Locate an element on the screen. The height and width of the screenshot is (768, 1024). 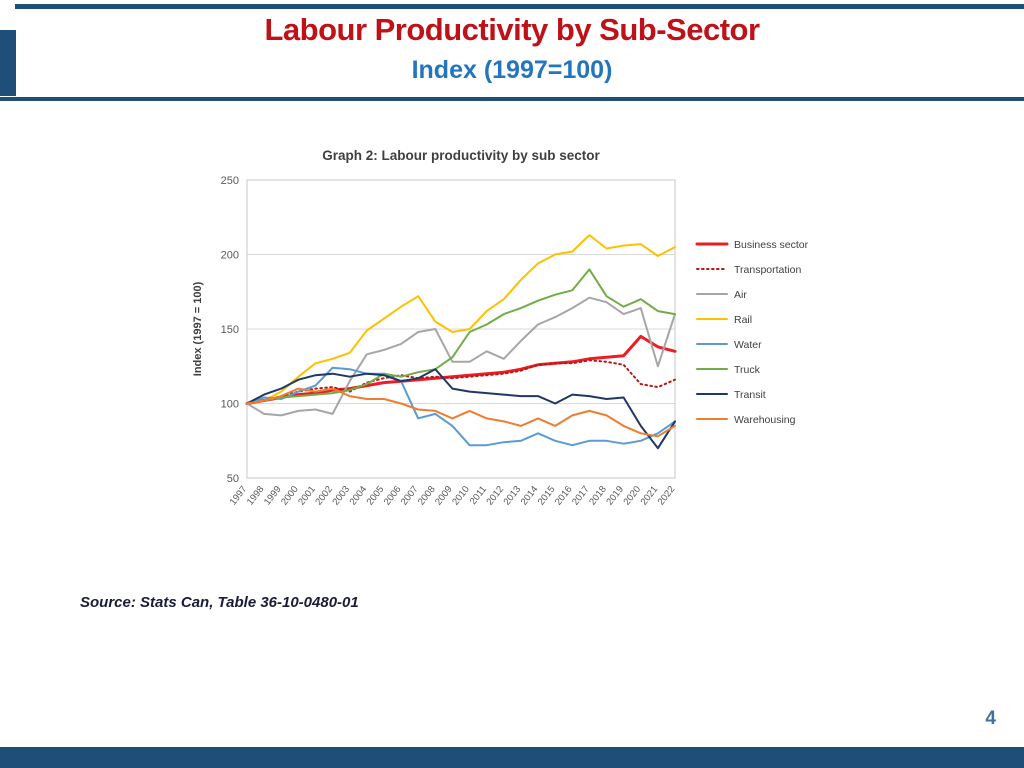
x-tick-label: 1999 is located at coordinates (273, 495).